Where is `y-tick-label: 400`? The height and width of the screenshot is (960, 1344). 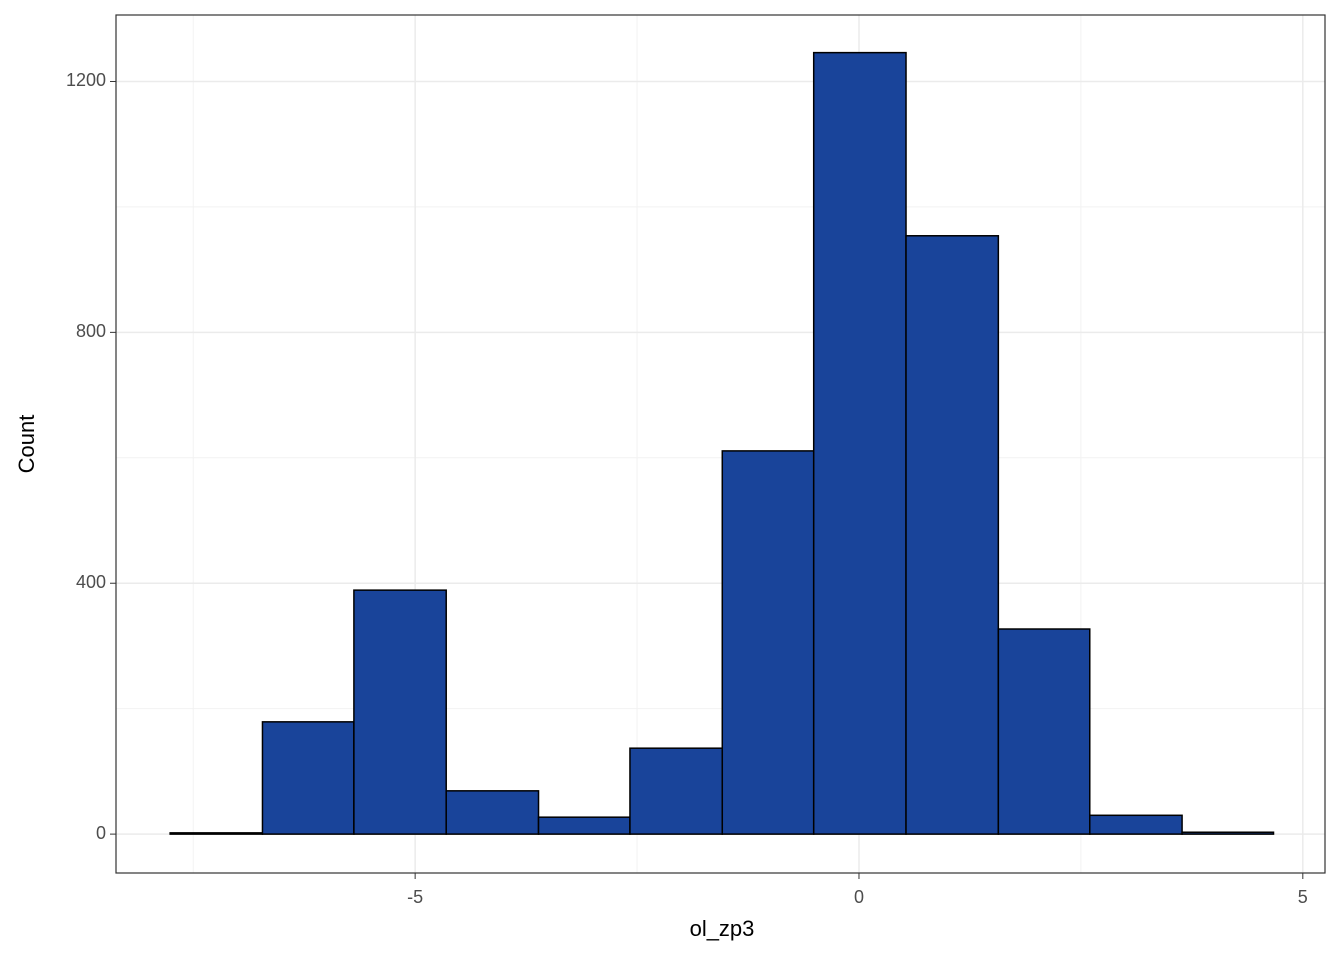
y-tick-label: 400 is located at coordinates (91, 582).